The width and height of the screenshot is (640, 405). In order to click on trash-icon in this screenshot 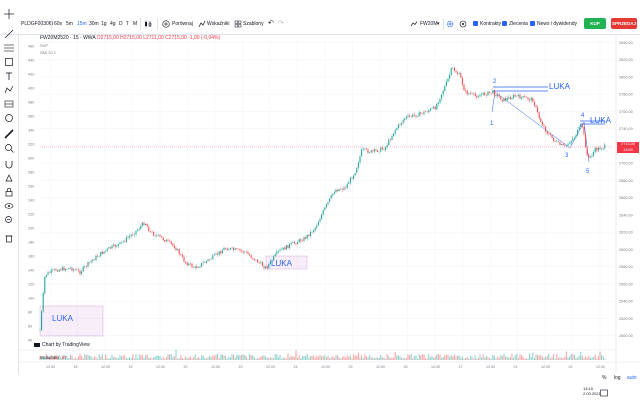, I will do `click(9, 238)`.